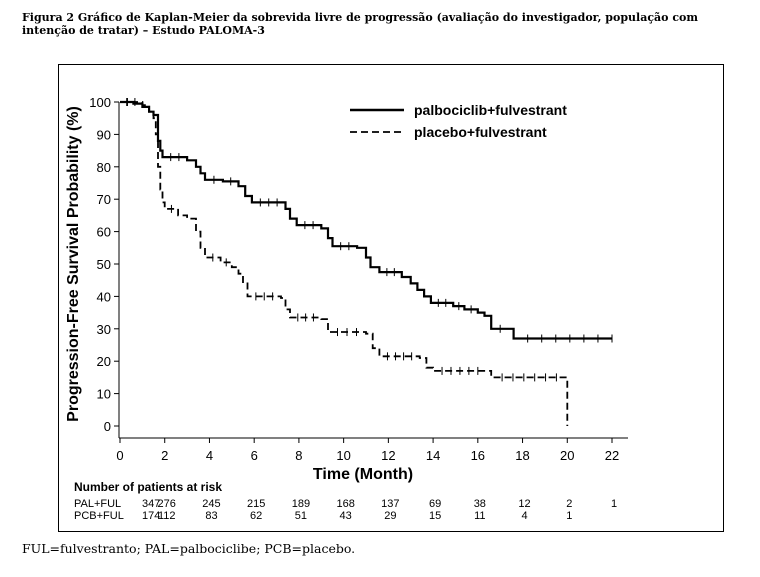  What do you see at coordinates (104, 394) in the screenshot?
I see `y-tick-label: 10` at bounding box center [104, 394].